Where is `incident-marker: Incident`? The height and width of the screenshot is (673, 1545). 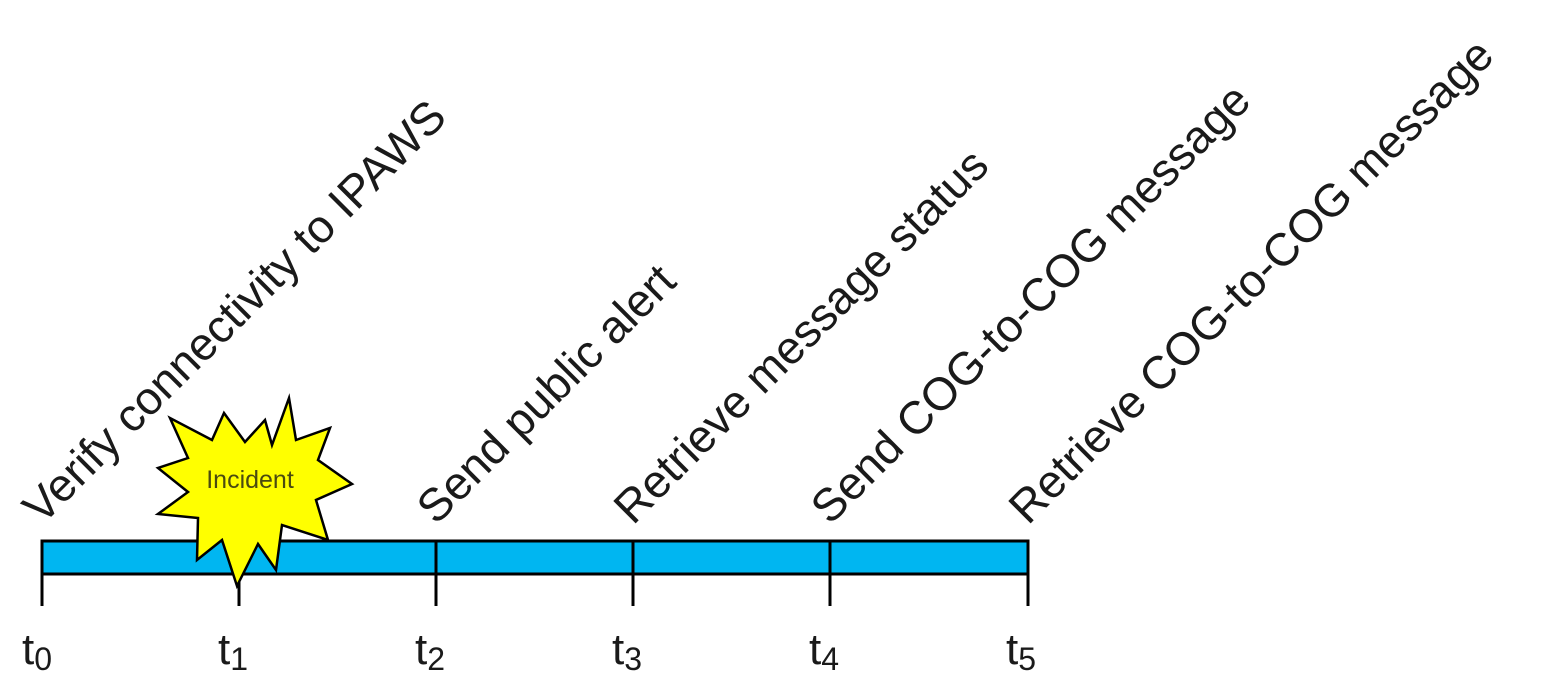
incident-marker: Incident is located at coordinates (254, 491).